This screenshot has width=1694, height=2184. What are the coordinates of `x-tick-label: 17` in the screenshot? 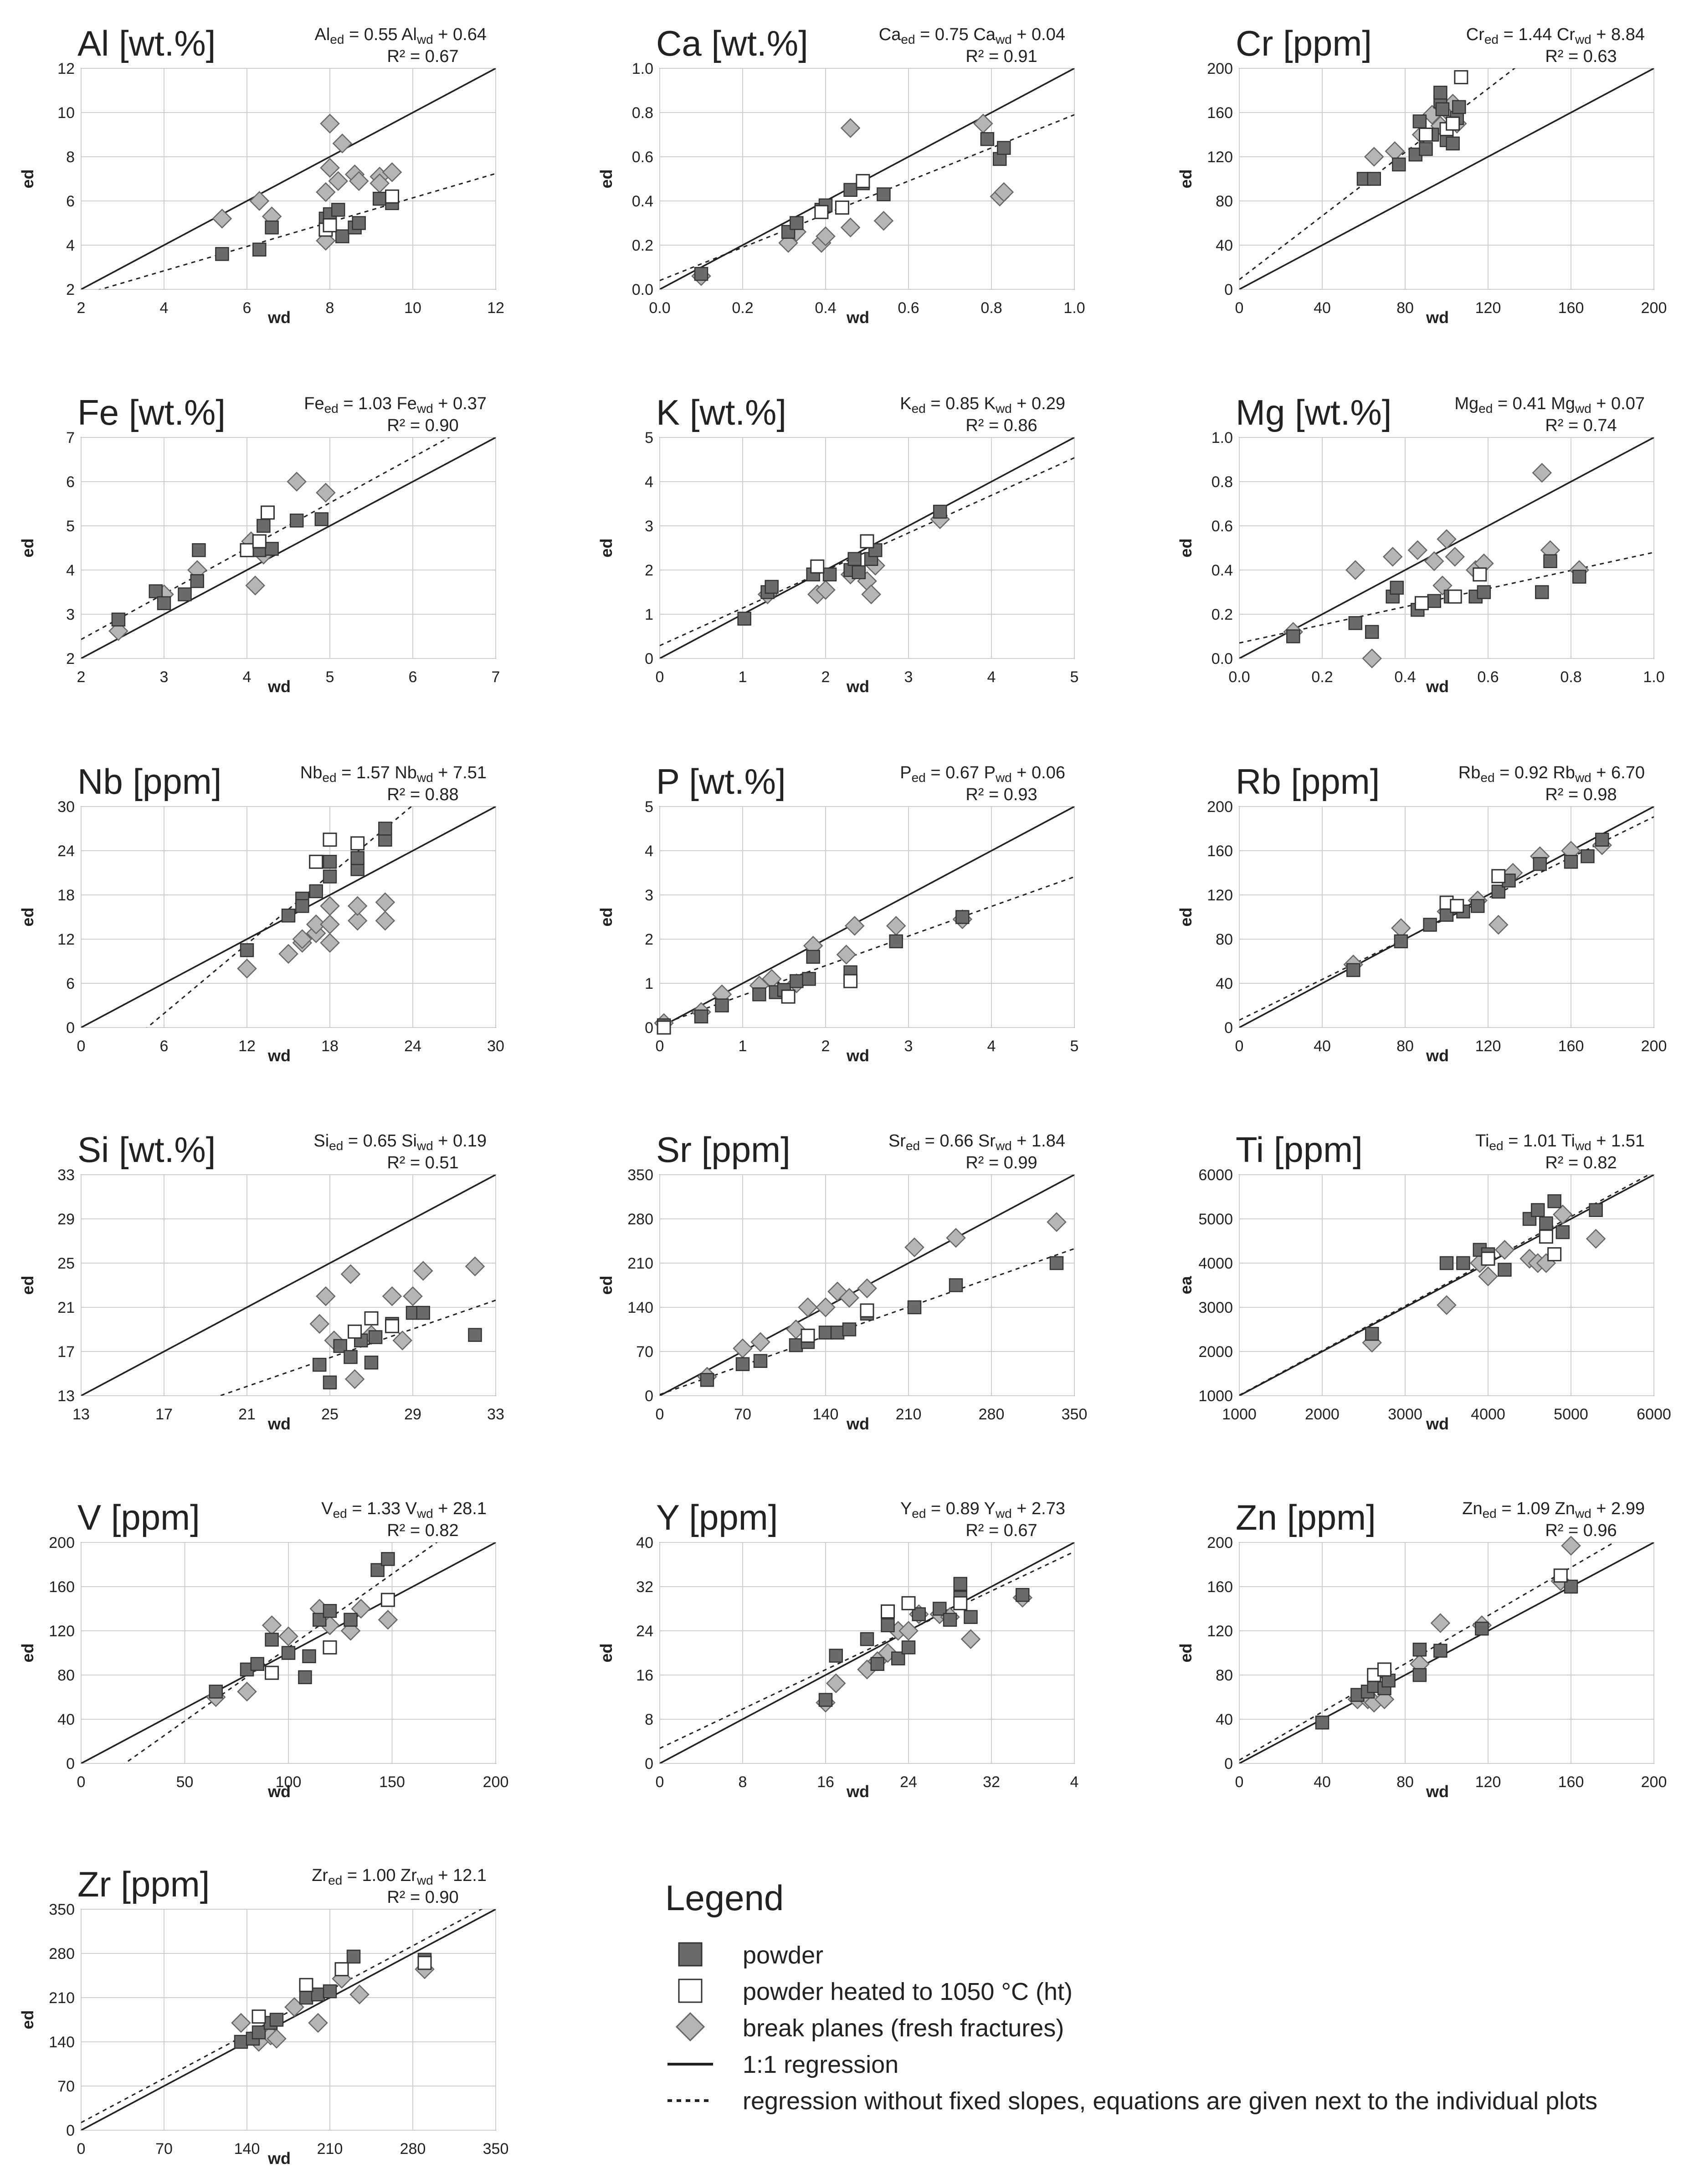 It's located at (164, 1415).